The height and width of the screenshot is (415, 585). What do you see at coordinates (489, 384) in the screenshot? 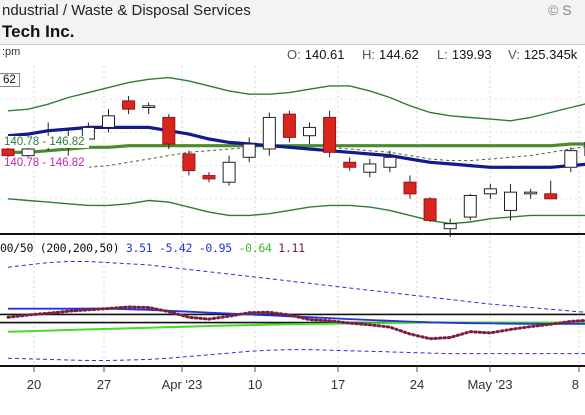
I see `x-tick-label-6: May '23` at bounding box center [489, 384].